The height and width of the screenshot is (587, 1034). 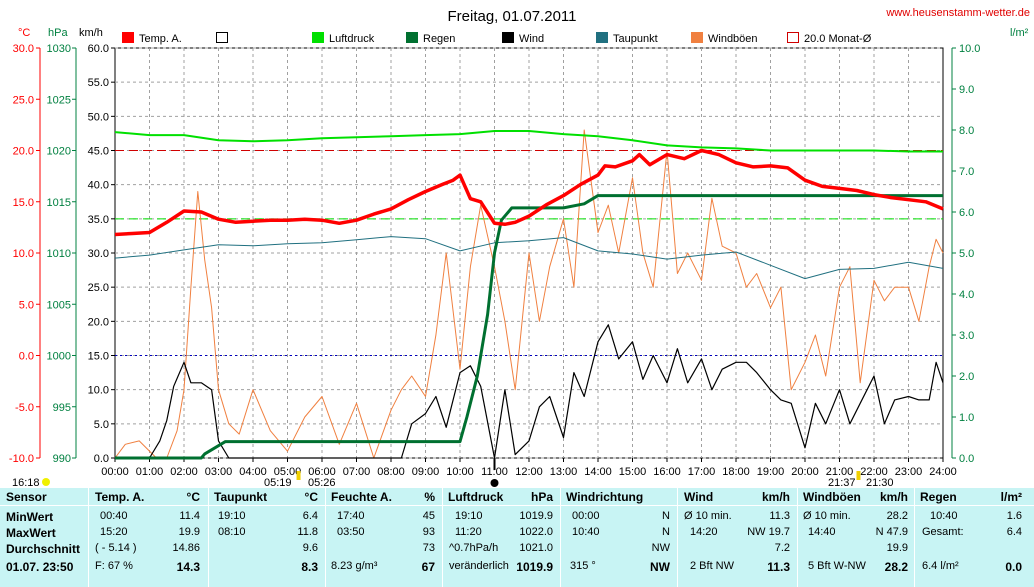 What do you see at coordinates (428, 532) in the screenshot?
I see `max-hum-value: 93` at bounding box center [428, 532].